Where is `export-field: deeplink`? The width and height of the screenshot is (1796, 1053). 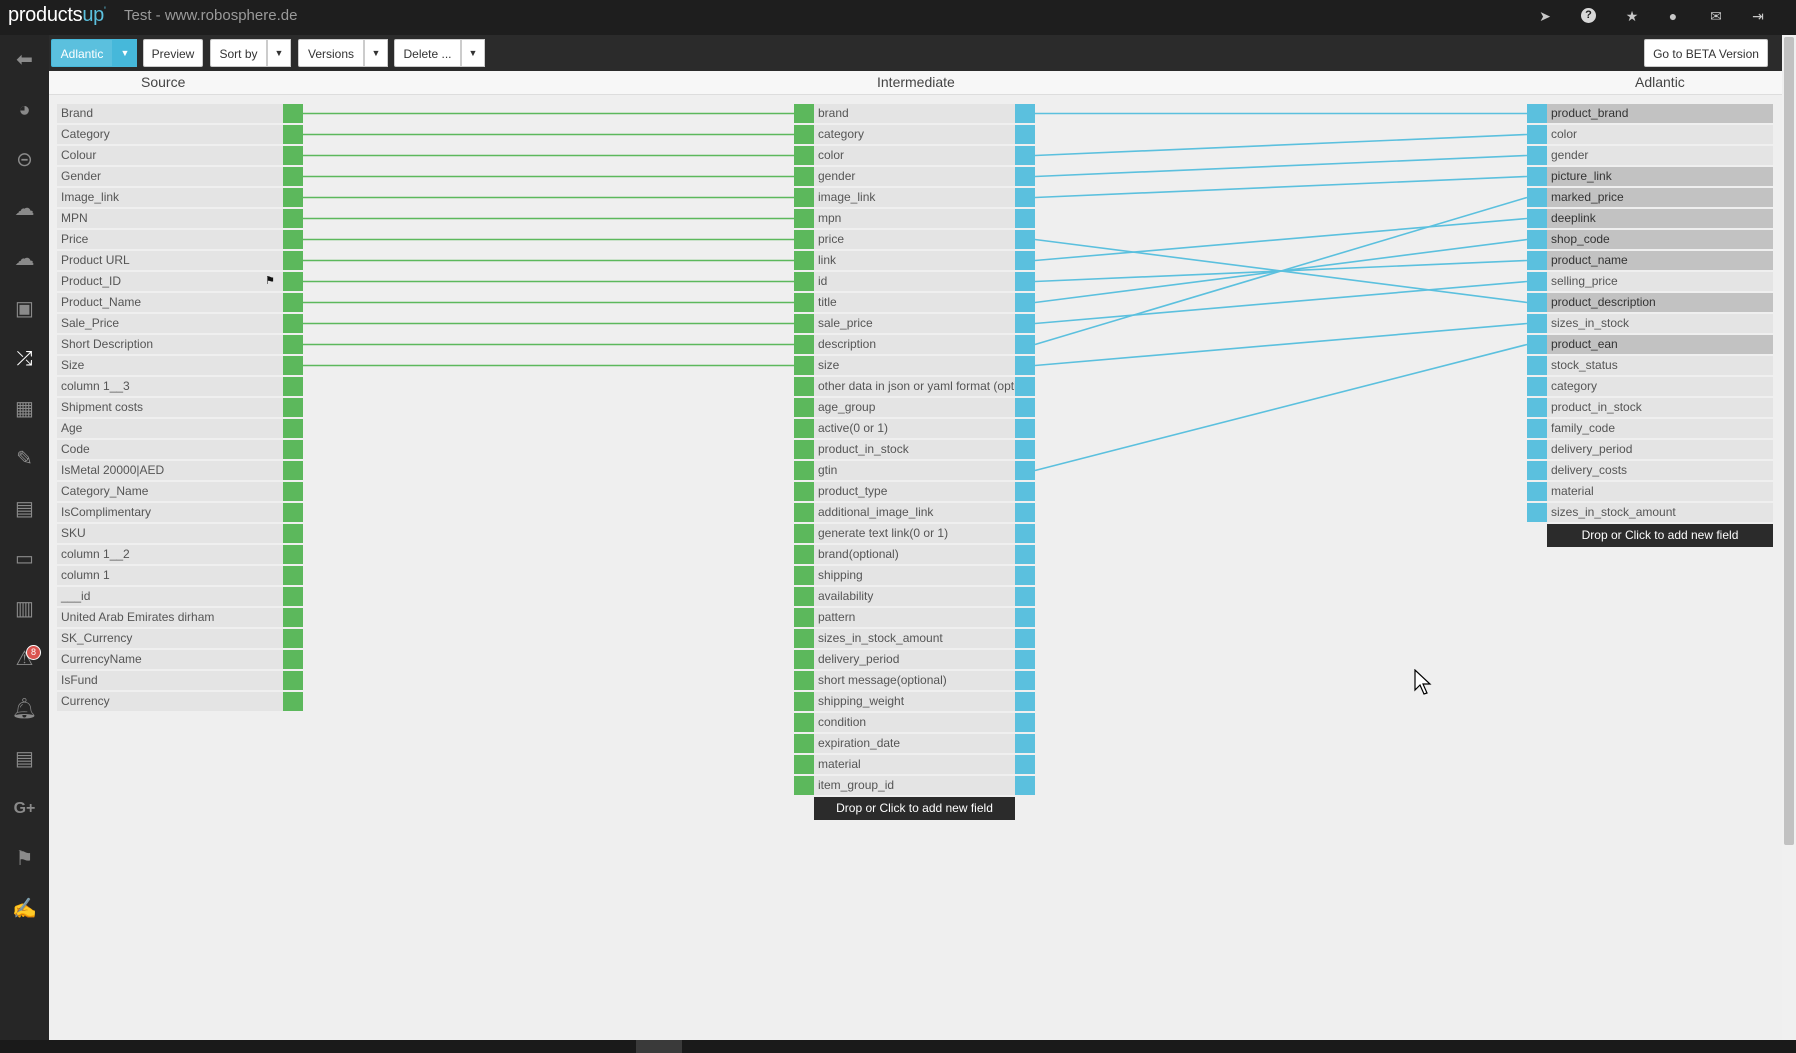
export-field: deeplink is located at coordinates (1660, 218).